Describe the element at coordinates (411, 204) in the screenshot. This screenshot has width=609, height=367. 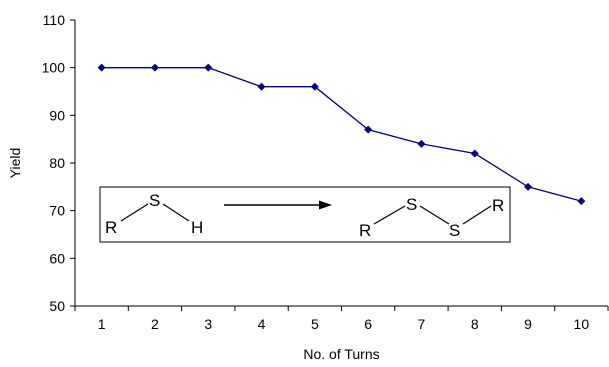
I see `atom-s1: S` at that location.